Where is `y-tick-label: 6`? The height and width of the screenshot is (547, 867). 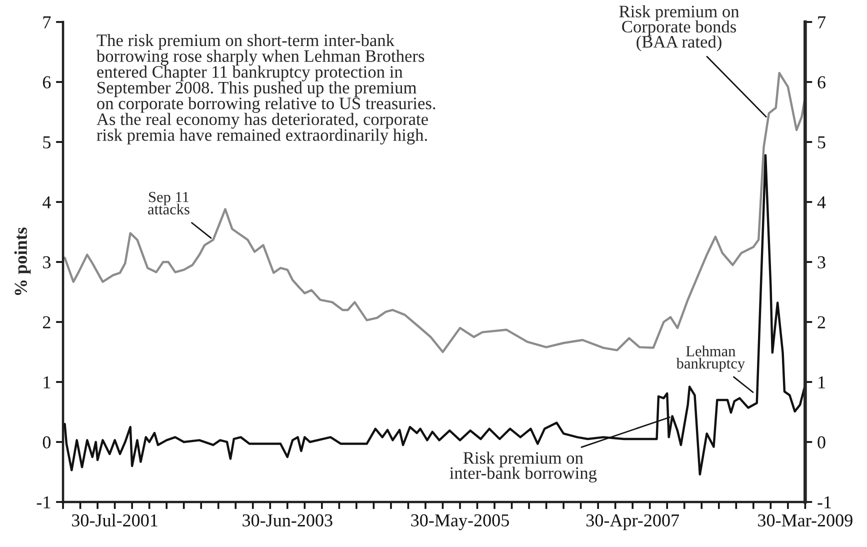
y-tick-label: 6 is located at coordinates (46, 82).